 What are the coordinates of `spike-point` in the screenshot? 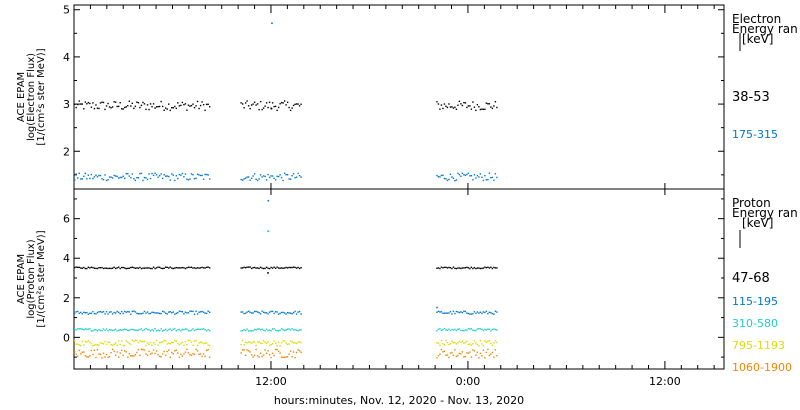 It's located at (268, 200).